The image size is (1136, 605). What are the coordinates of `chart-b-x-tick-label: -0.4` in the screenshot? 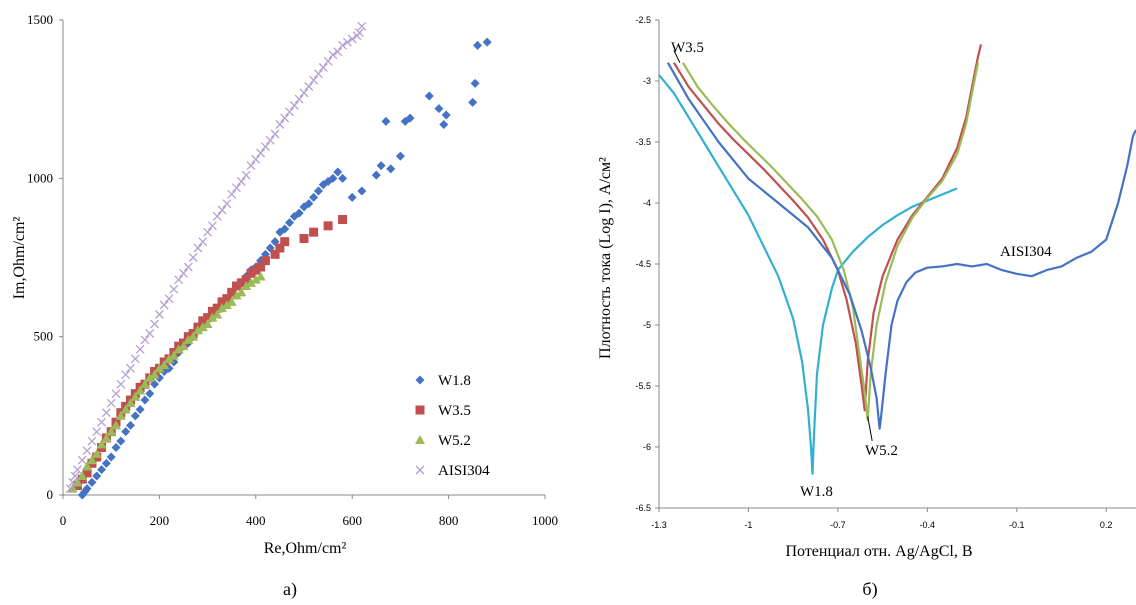 It's located at (928, 525).